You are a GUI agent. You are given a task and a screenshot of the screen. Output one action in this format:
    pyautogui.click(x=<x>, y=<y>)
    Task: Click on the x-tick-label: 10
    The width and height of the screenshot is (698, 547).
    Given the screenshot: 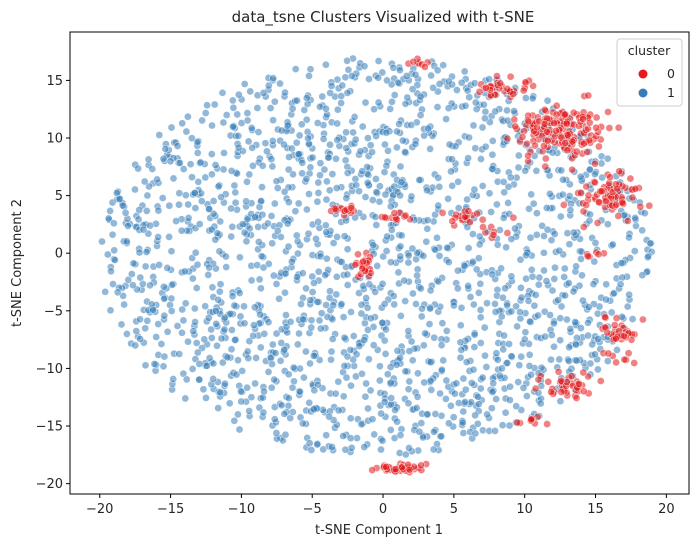 What is the action you would take?
    pyautogui.click(x=524, y=509)
    